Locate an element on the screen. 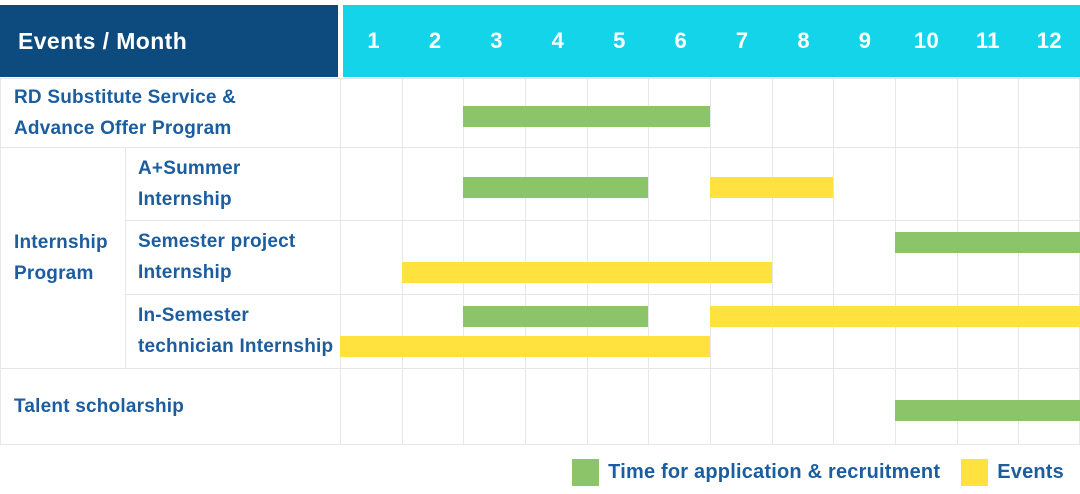 Image resolution: width=1080 pixels, height=494 pixels. table-header-cell: Events / Month is located at coordinates (169, 41).